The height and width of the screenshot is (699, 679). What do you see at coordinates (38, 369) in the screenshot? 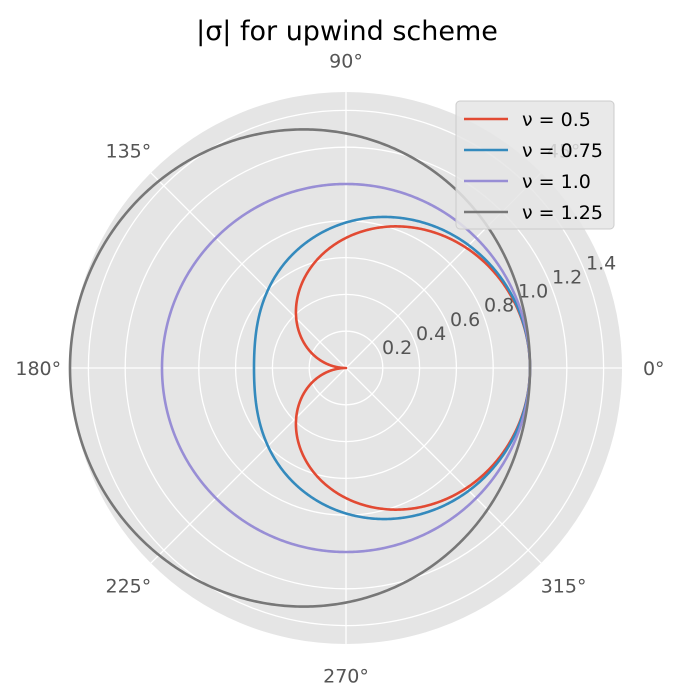
I see `theta-tick-label: 180°` at bounding box center [38, 369].